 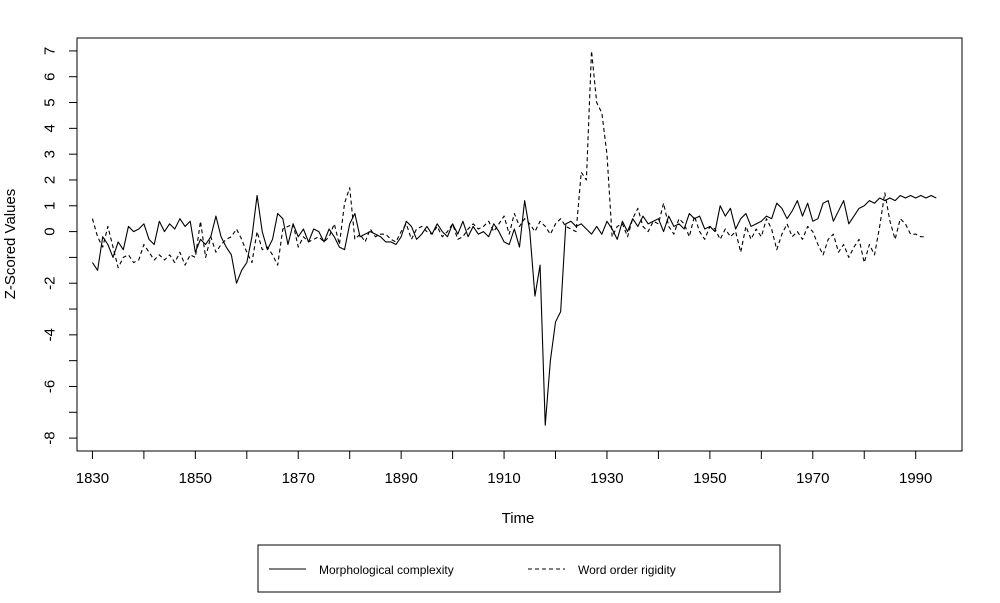 What do you see at coordinates (812, 478) in the screenshot?
I see `x-tick-label: 1970` at bounding box center [812, 478].